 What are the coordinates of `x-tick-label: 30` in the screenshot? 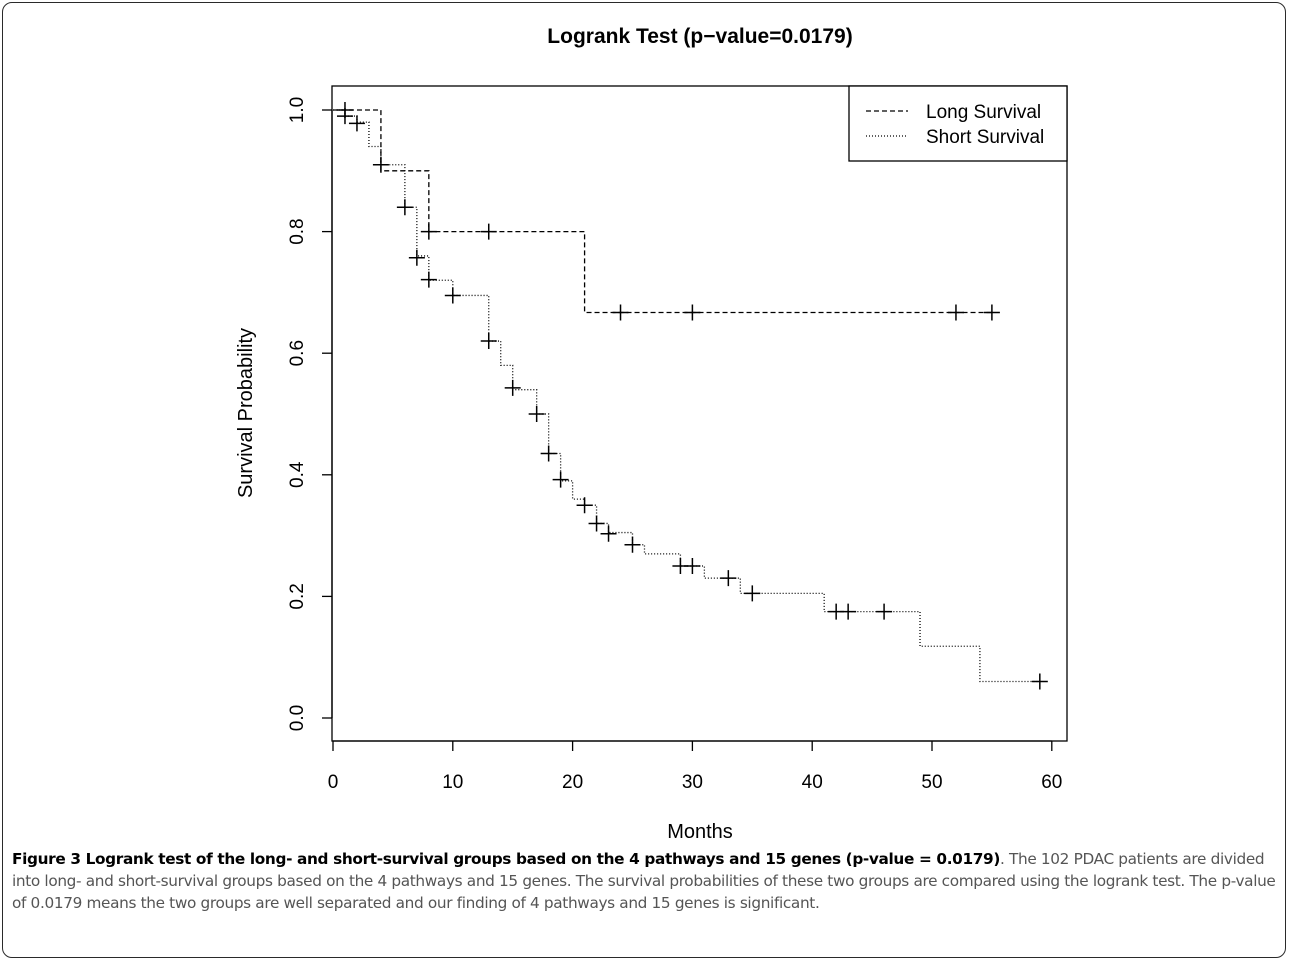 It's located at (692, 782).